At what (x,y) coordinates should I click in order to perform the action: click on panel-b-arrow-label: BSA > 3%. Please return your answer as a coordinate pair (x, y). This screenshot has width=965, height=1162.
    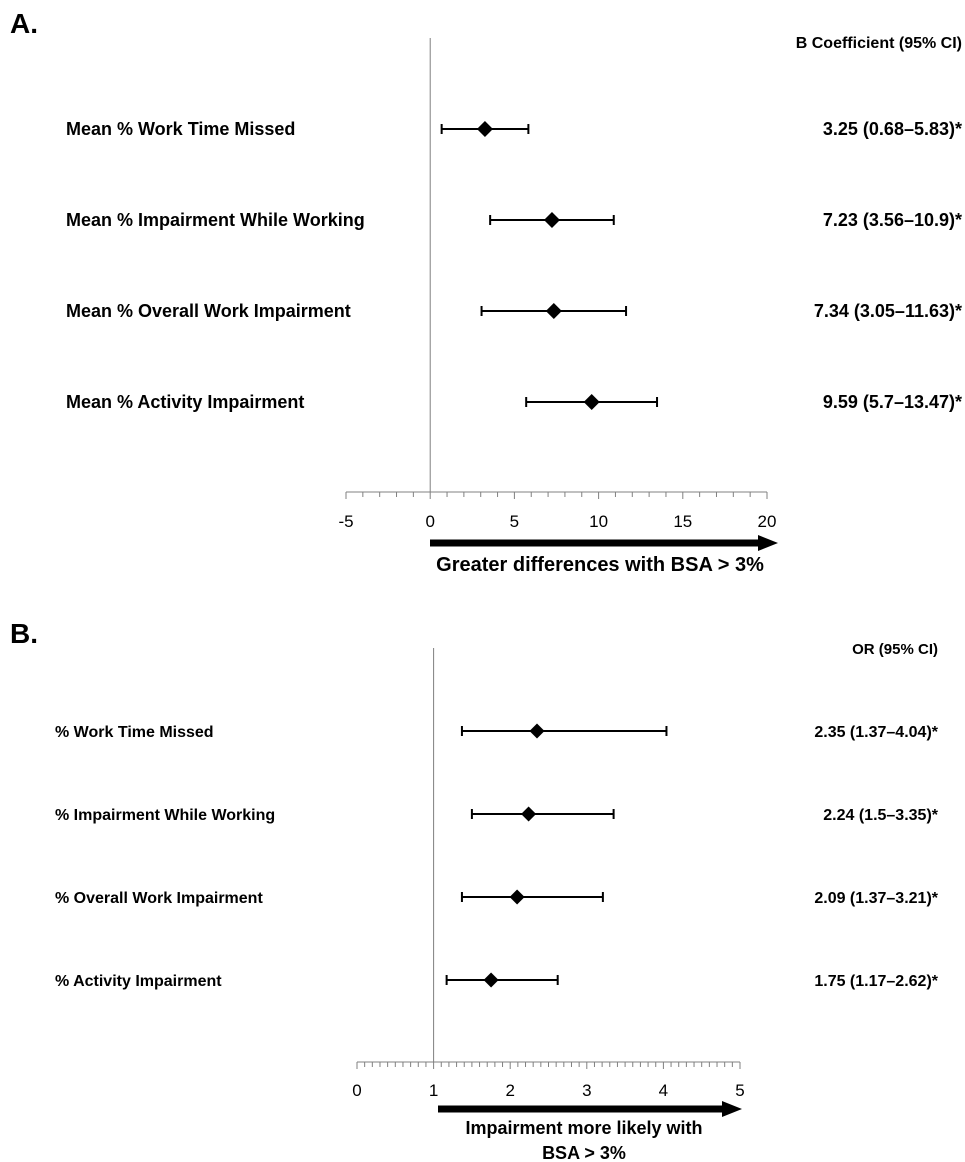
    Looking at the image, I should click on (584, 1152).